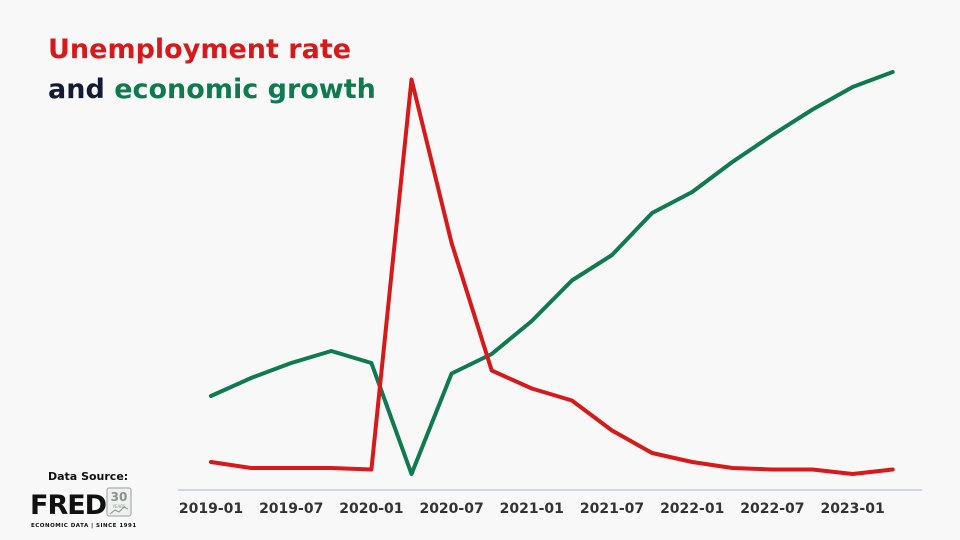 This screenshot has width=960, height=540. I want to click on title-line-2: and economic growth, so click(212, 90).